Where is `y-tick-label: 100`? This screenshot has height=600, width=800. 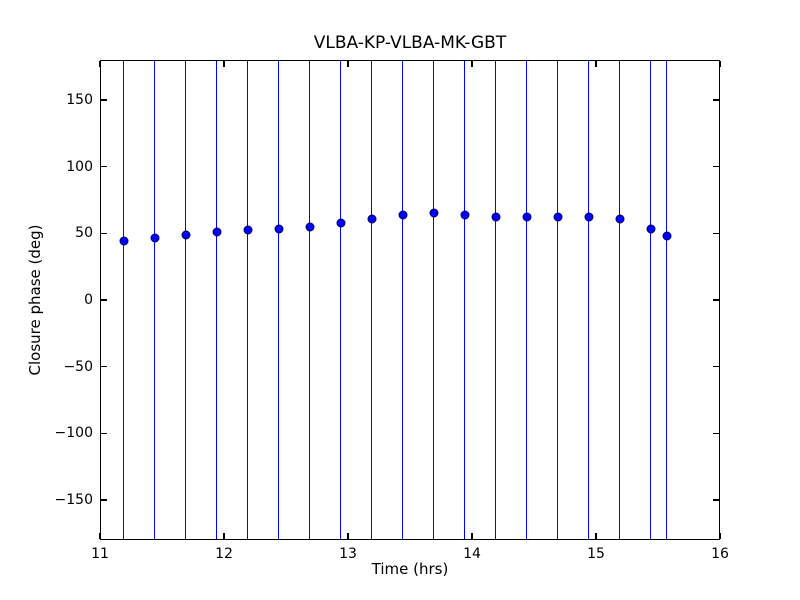 y-tick-label: 100 is located at coordinates (79, 166).